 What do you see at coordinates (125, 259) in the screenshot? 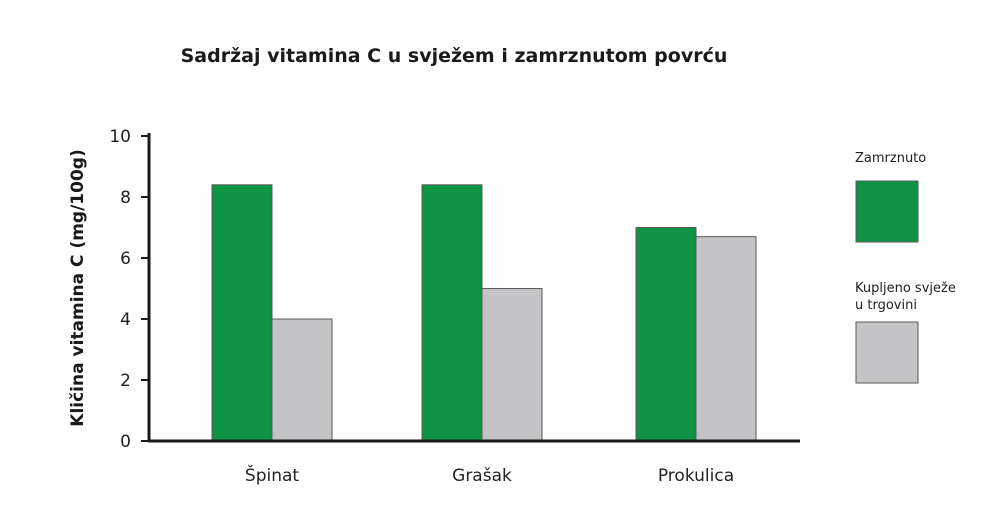
I see `y-tick-label: 6` at bounding box center [125, 259].